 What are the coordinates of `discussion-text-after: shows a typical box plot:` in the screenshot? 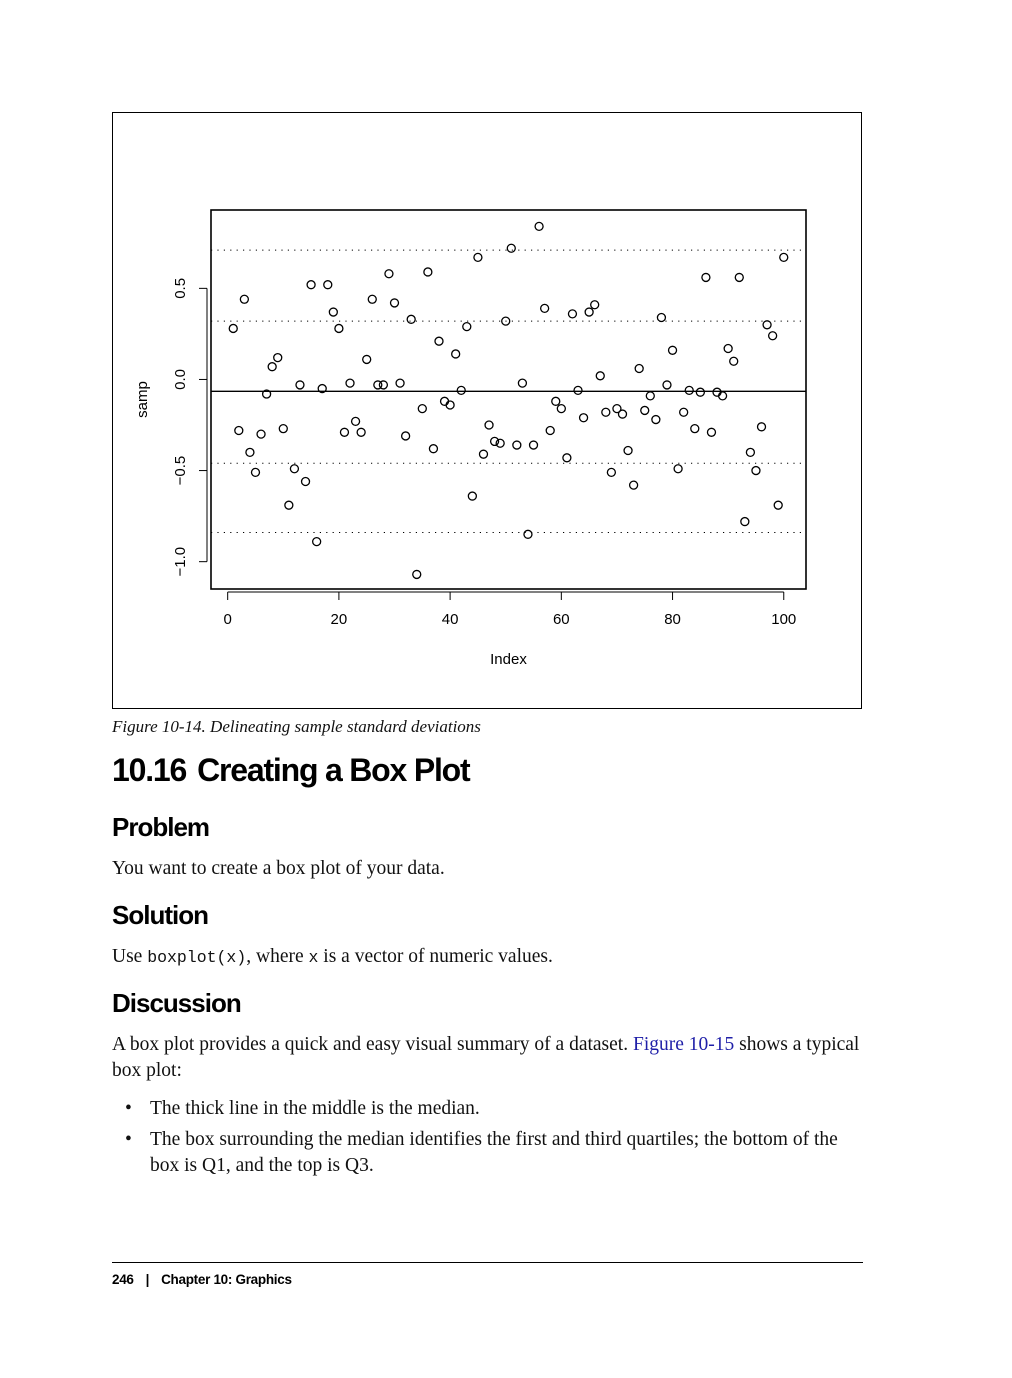 It's located at (486, 1057).